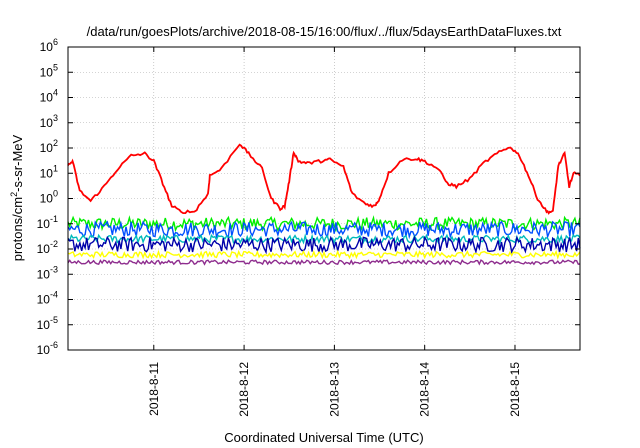 The image size is (640, 448). I want to click on y-tick-exp: -4, so click(54, 295).